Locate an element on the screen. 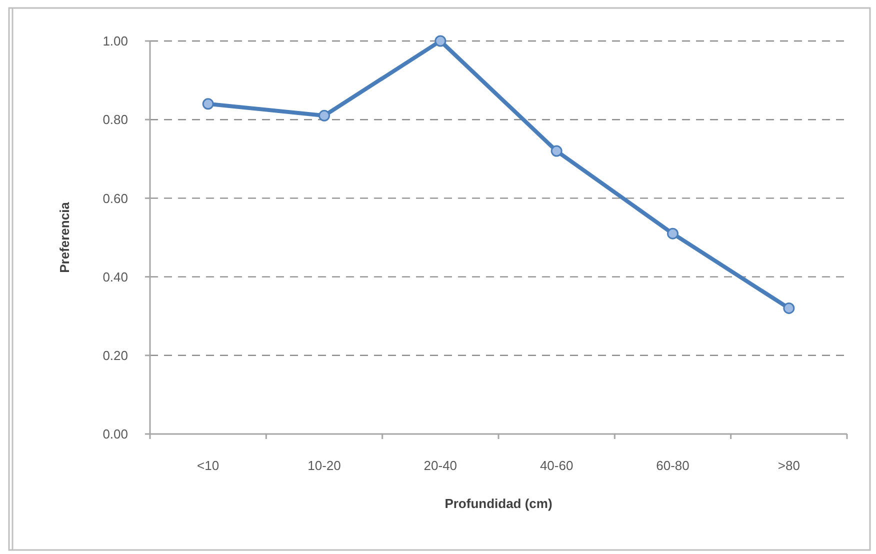 Image resolution: width=876 pixels, height=554 pixels. x-tick-label: 10-20 is located at coordinates (324, 465).